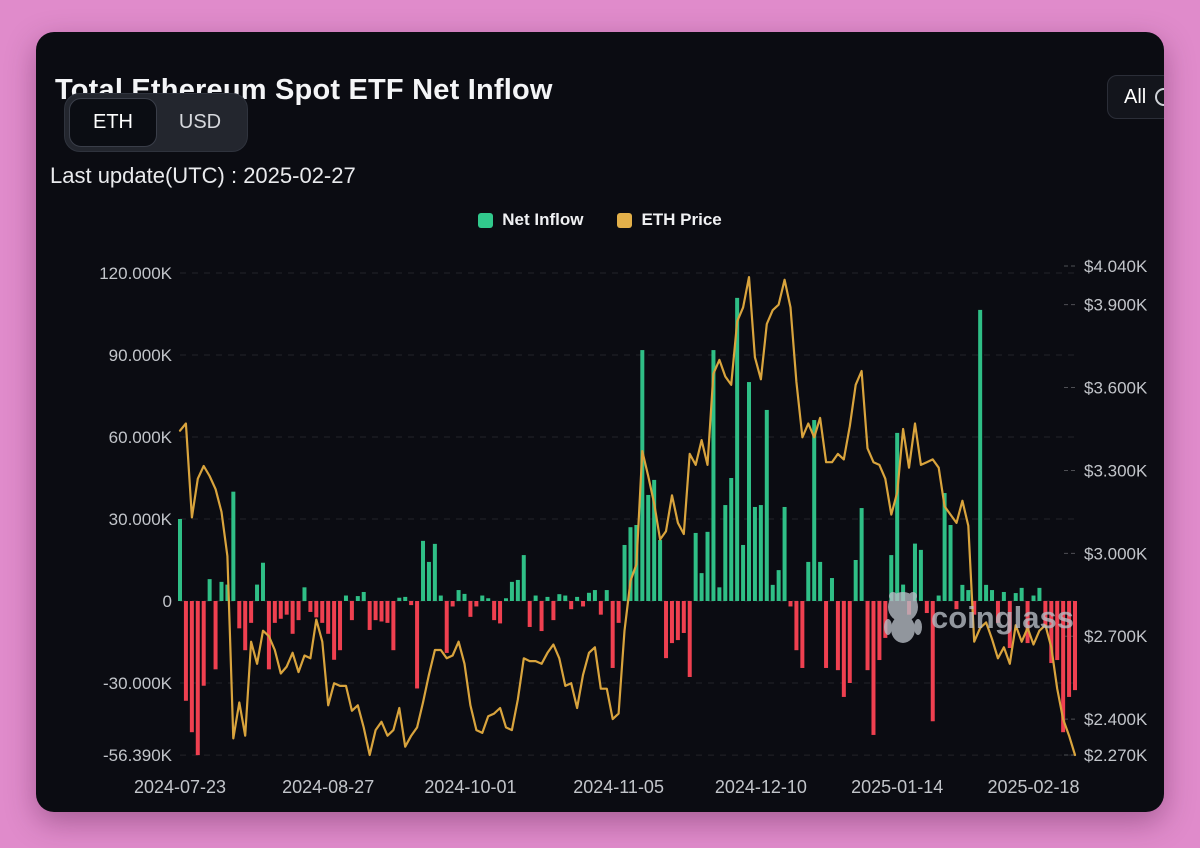 The image size is (1200, 848). Describe the element at coordinates (681, 219) in the screenshot. I see `legend-label: ETH Price` at that location.